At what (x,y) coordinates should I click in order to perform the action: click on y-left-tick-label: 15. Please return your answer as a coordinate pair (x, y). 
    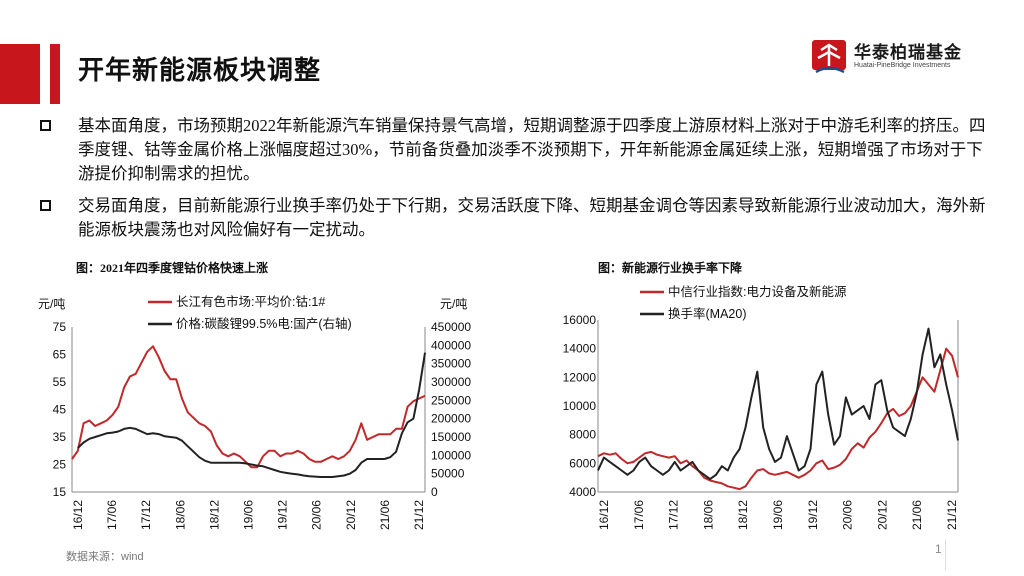
    Looking at the image, I should click on (60, 492).